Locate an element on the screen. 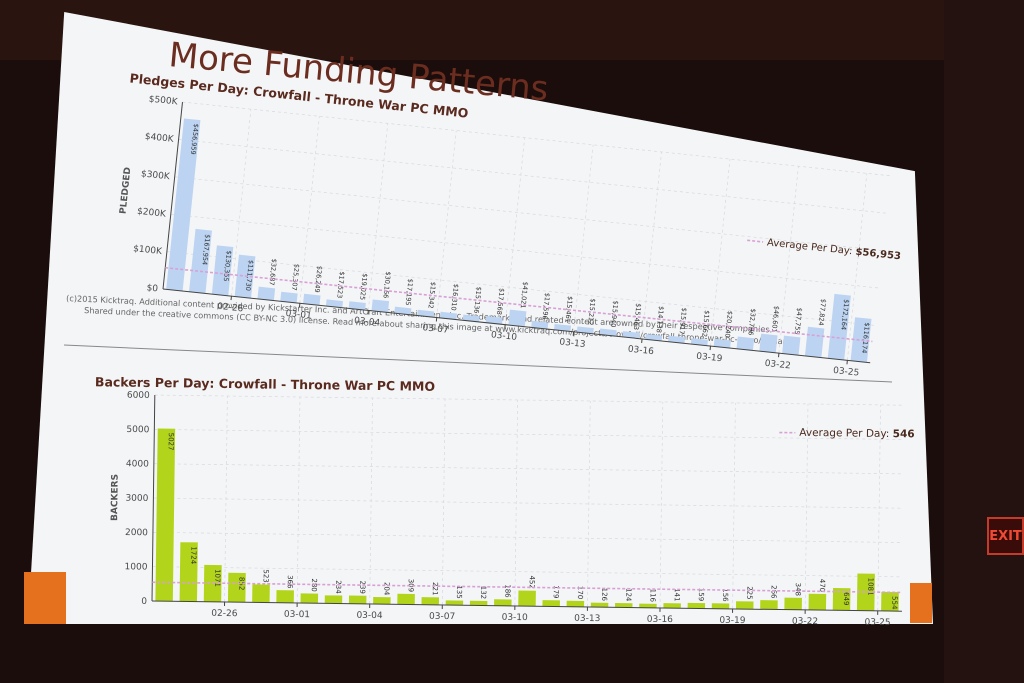  bar-value-label: $172,164 is located at coordinates (844, 315).